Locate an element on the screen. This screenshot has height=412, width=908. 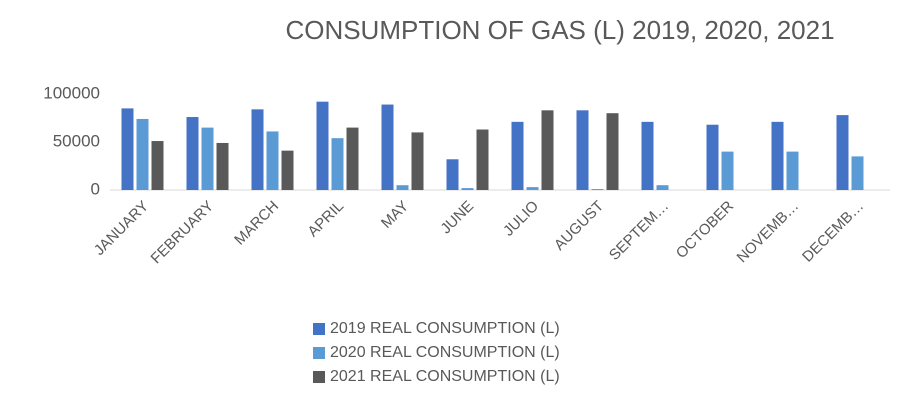
x-tick-label: JULIO is located at coordinates (521, 219).